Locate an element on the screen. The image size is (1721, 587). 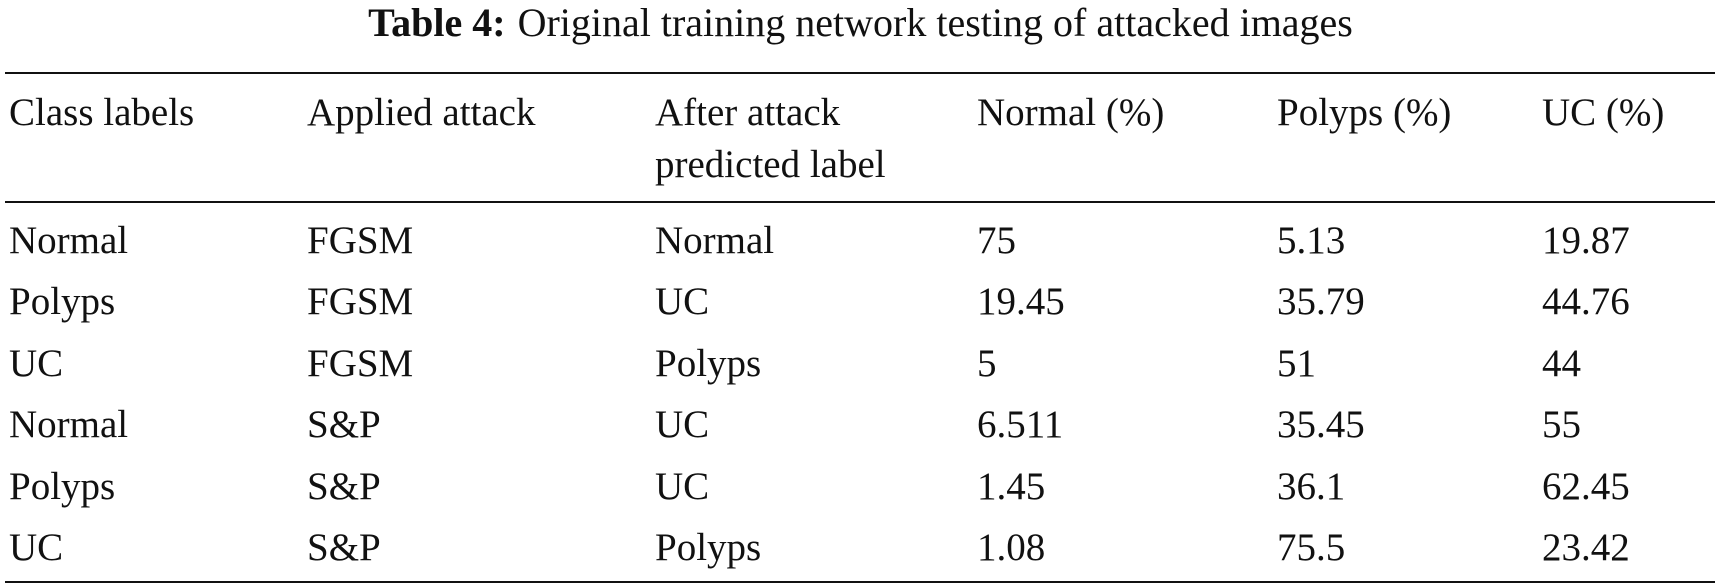
table-cell: 62.45 is located at coordinates (1586, 486).